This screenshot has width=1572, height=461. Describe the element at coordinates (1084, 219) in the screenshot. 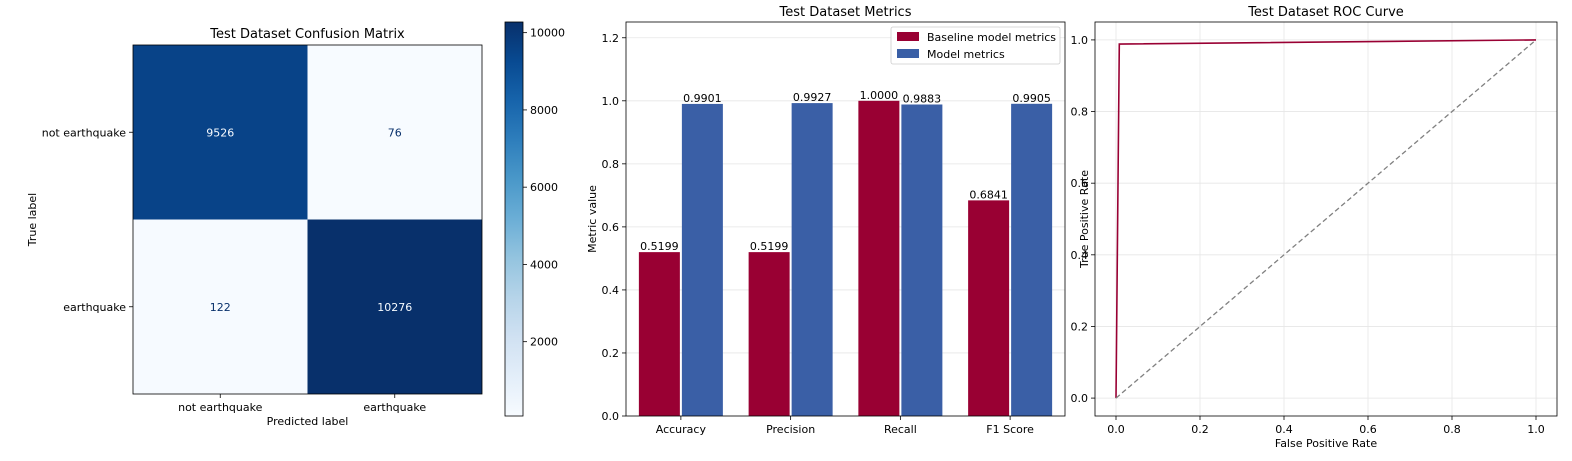

I see `y-axis-label: True Positive Rate` at that location.